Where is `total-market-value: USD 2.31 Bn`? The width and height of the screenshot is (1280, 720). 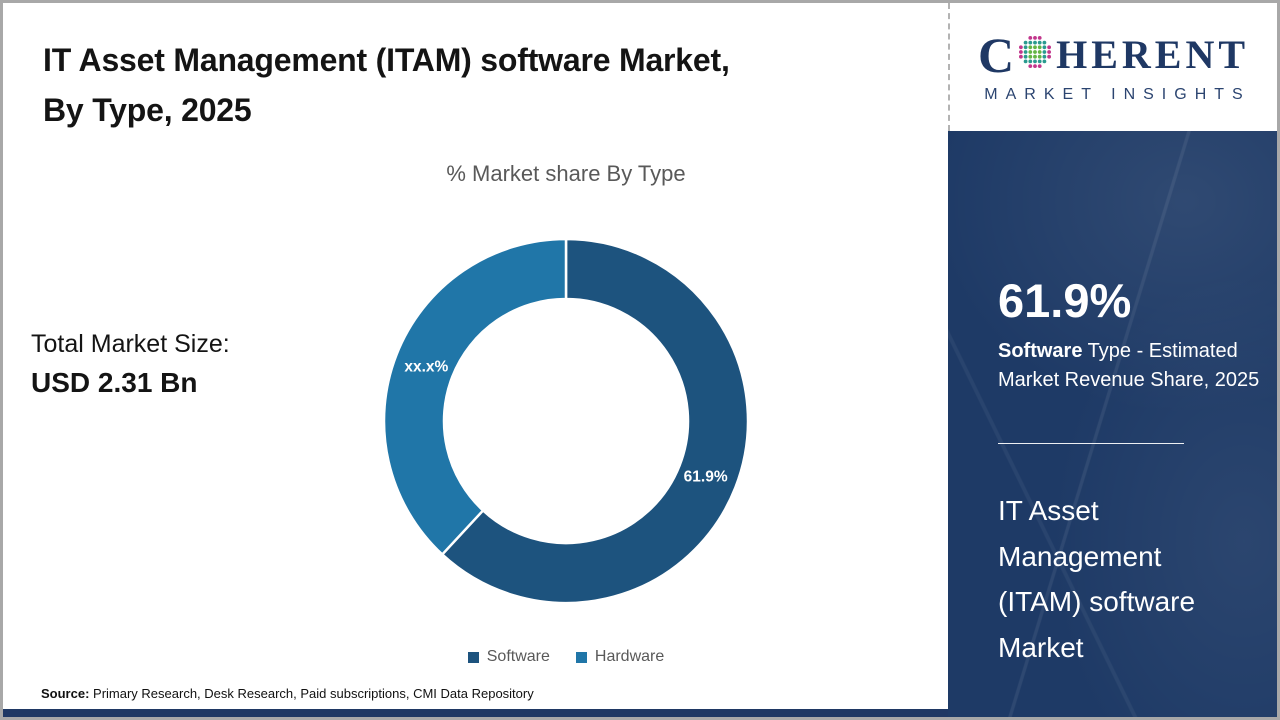 total-market-value: USD 2.31 Bn is located at coordinates (114, 382).